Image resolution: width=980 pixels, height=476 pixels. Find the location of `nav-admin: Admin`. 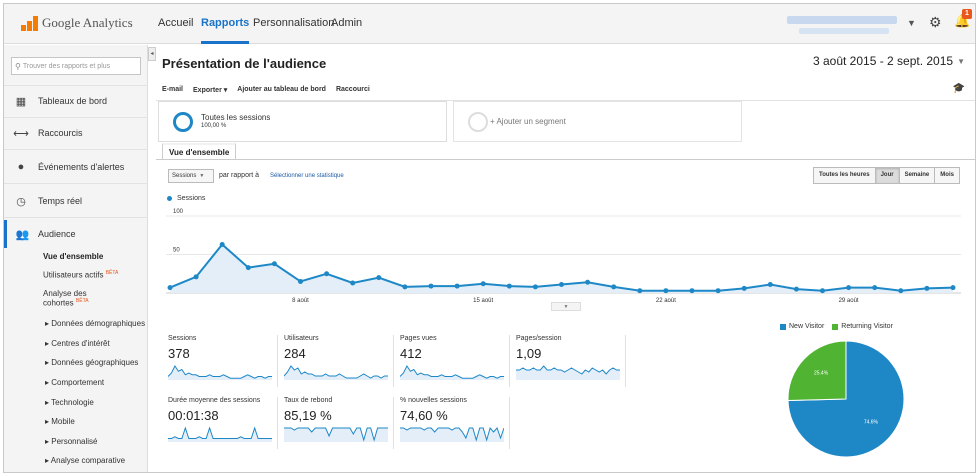

nav-admin: Admin is located at coordinates (347, 23).